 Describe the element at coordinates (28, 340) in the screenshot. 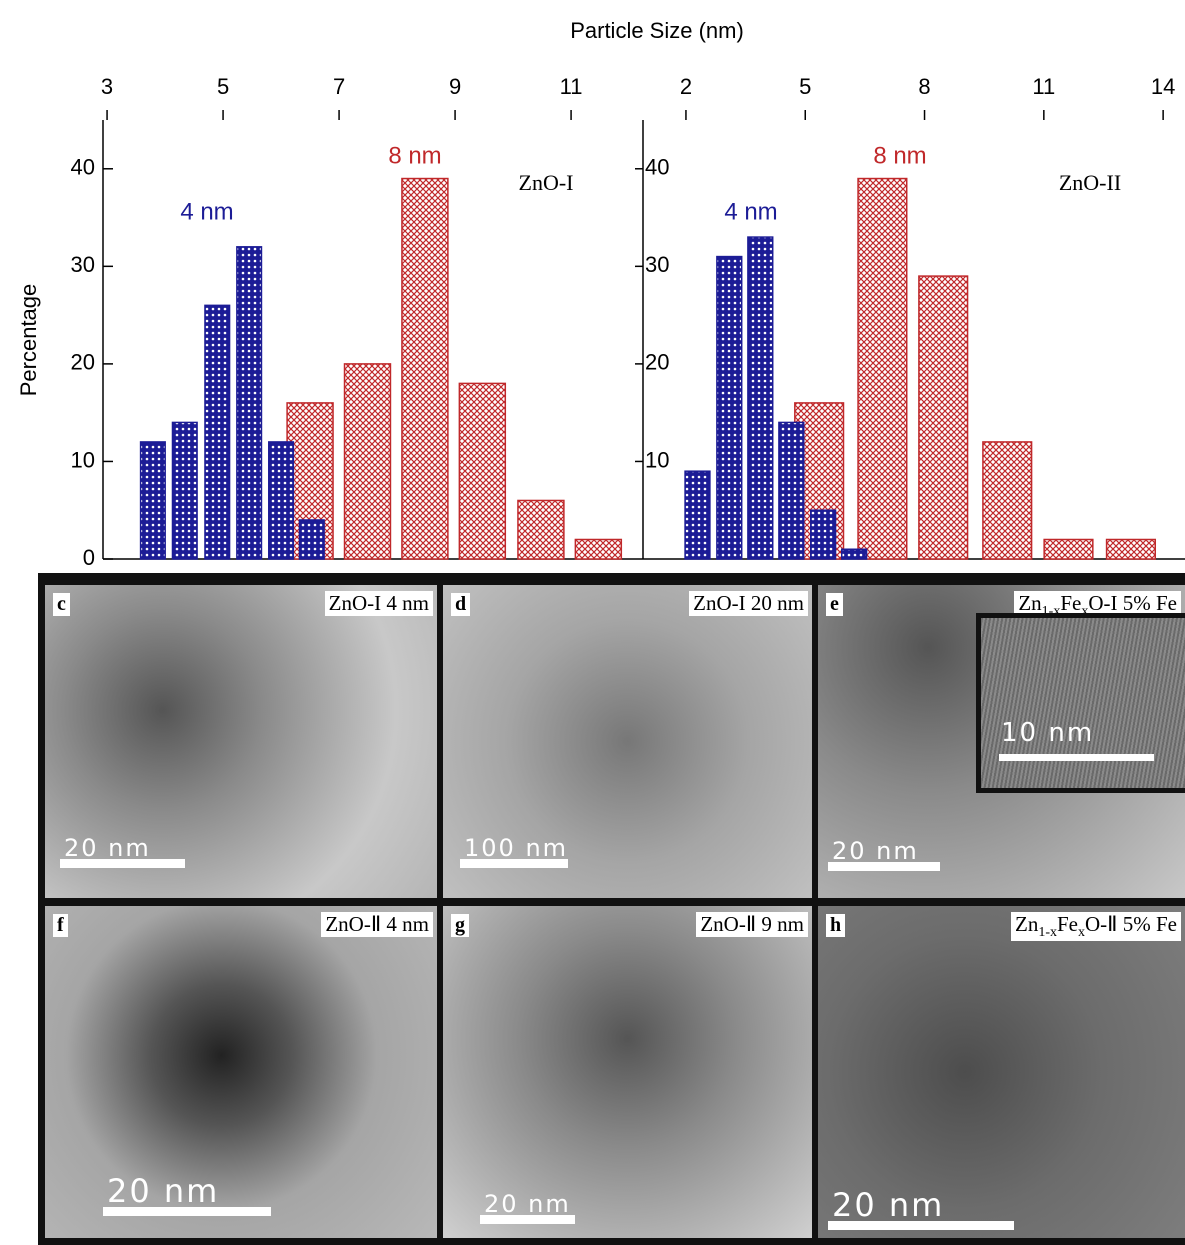

I see `y-axis-title: Percentage` at that location.